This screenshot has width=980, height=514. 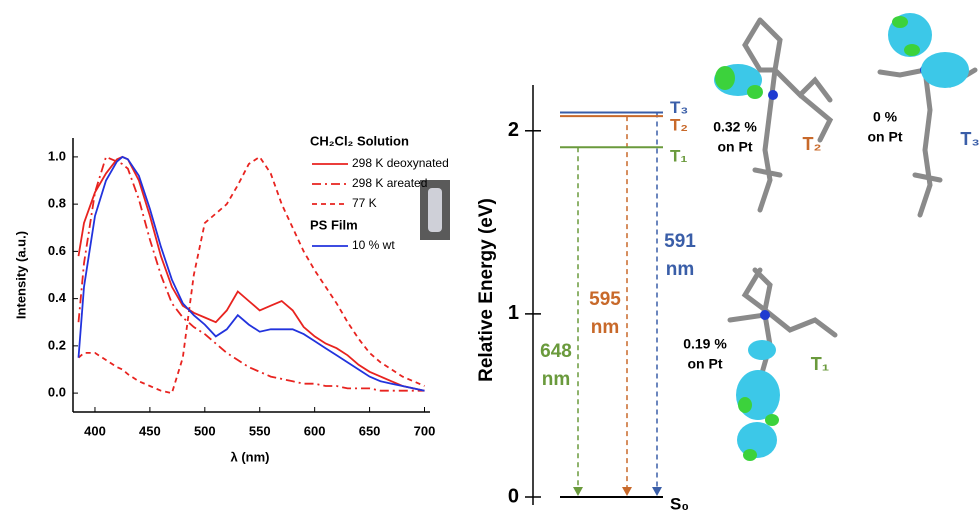 I want to click on x-tick-label: 500, so click(x=205, y=430).